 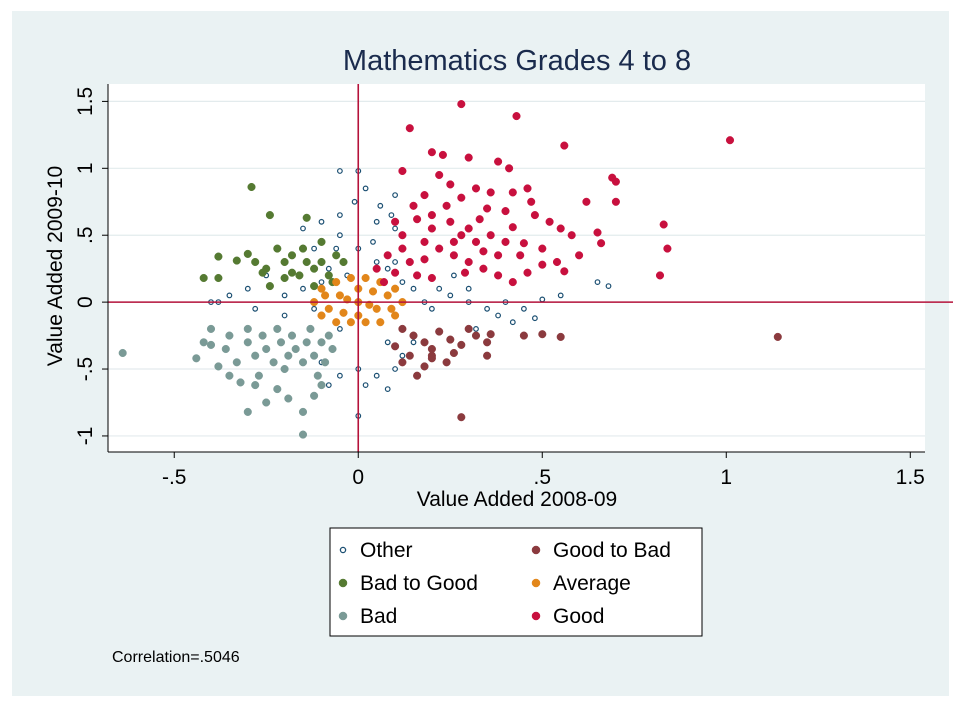 What do you see at coordinates (174, 477) in the screenshot?
I see `x-tick-label: -.5` at bounding box center [174, 477].